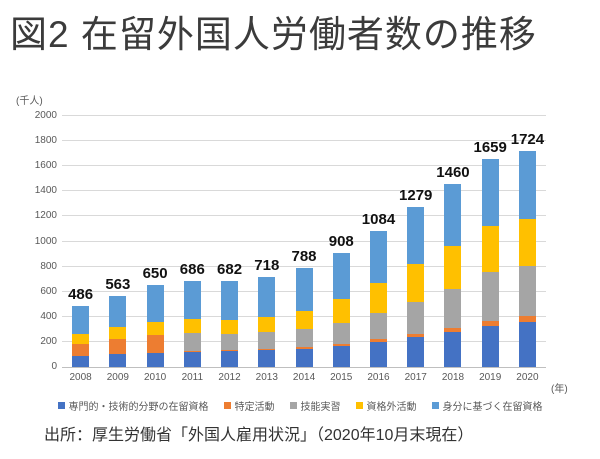  I want to click on y-tick-label: 1600, so click(45, 166).